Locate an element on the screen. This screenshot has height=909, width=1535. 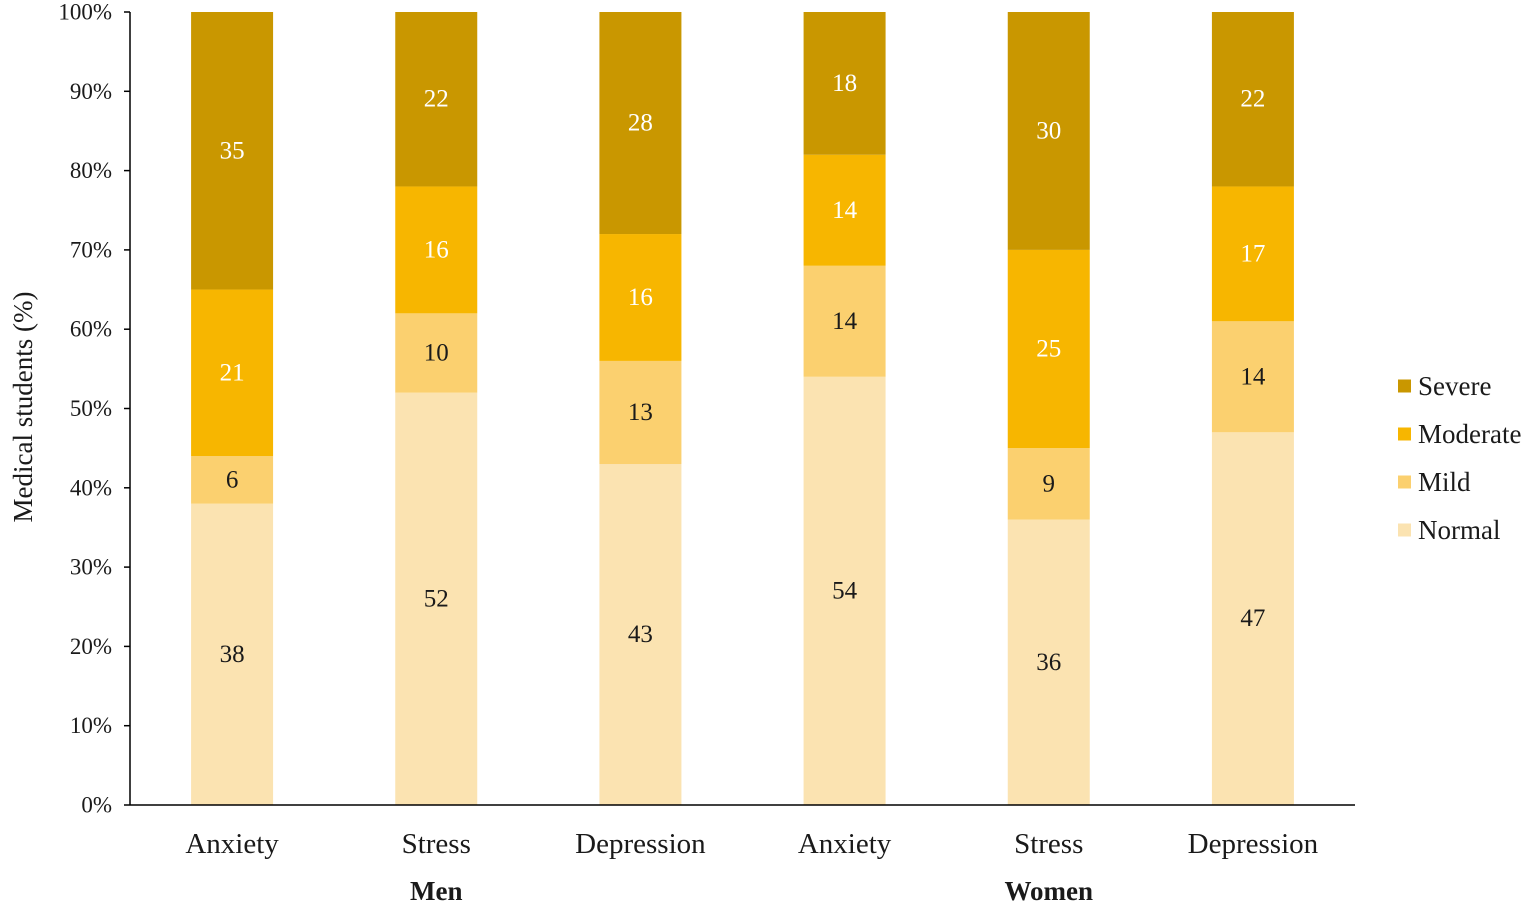
y-axis: 0% 10% 20% 30% 40% 50% 60% 70% 80% 90% 100% is located at coordinates (94, 409).